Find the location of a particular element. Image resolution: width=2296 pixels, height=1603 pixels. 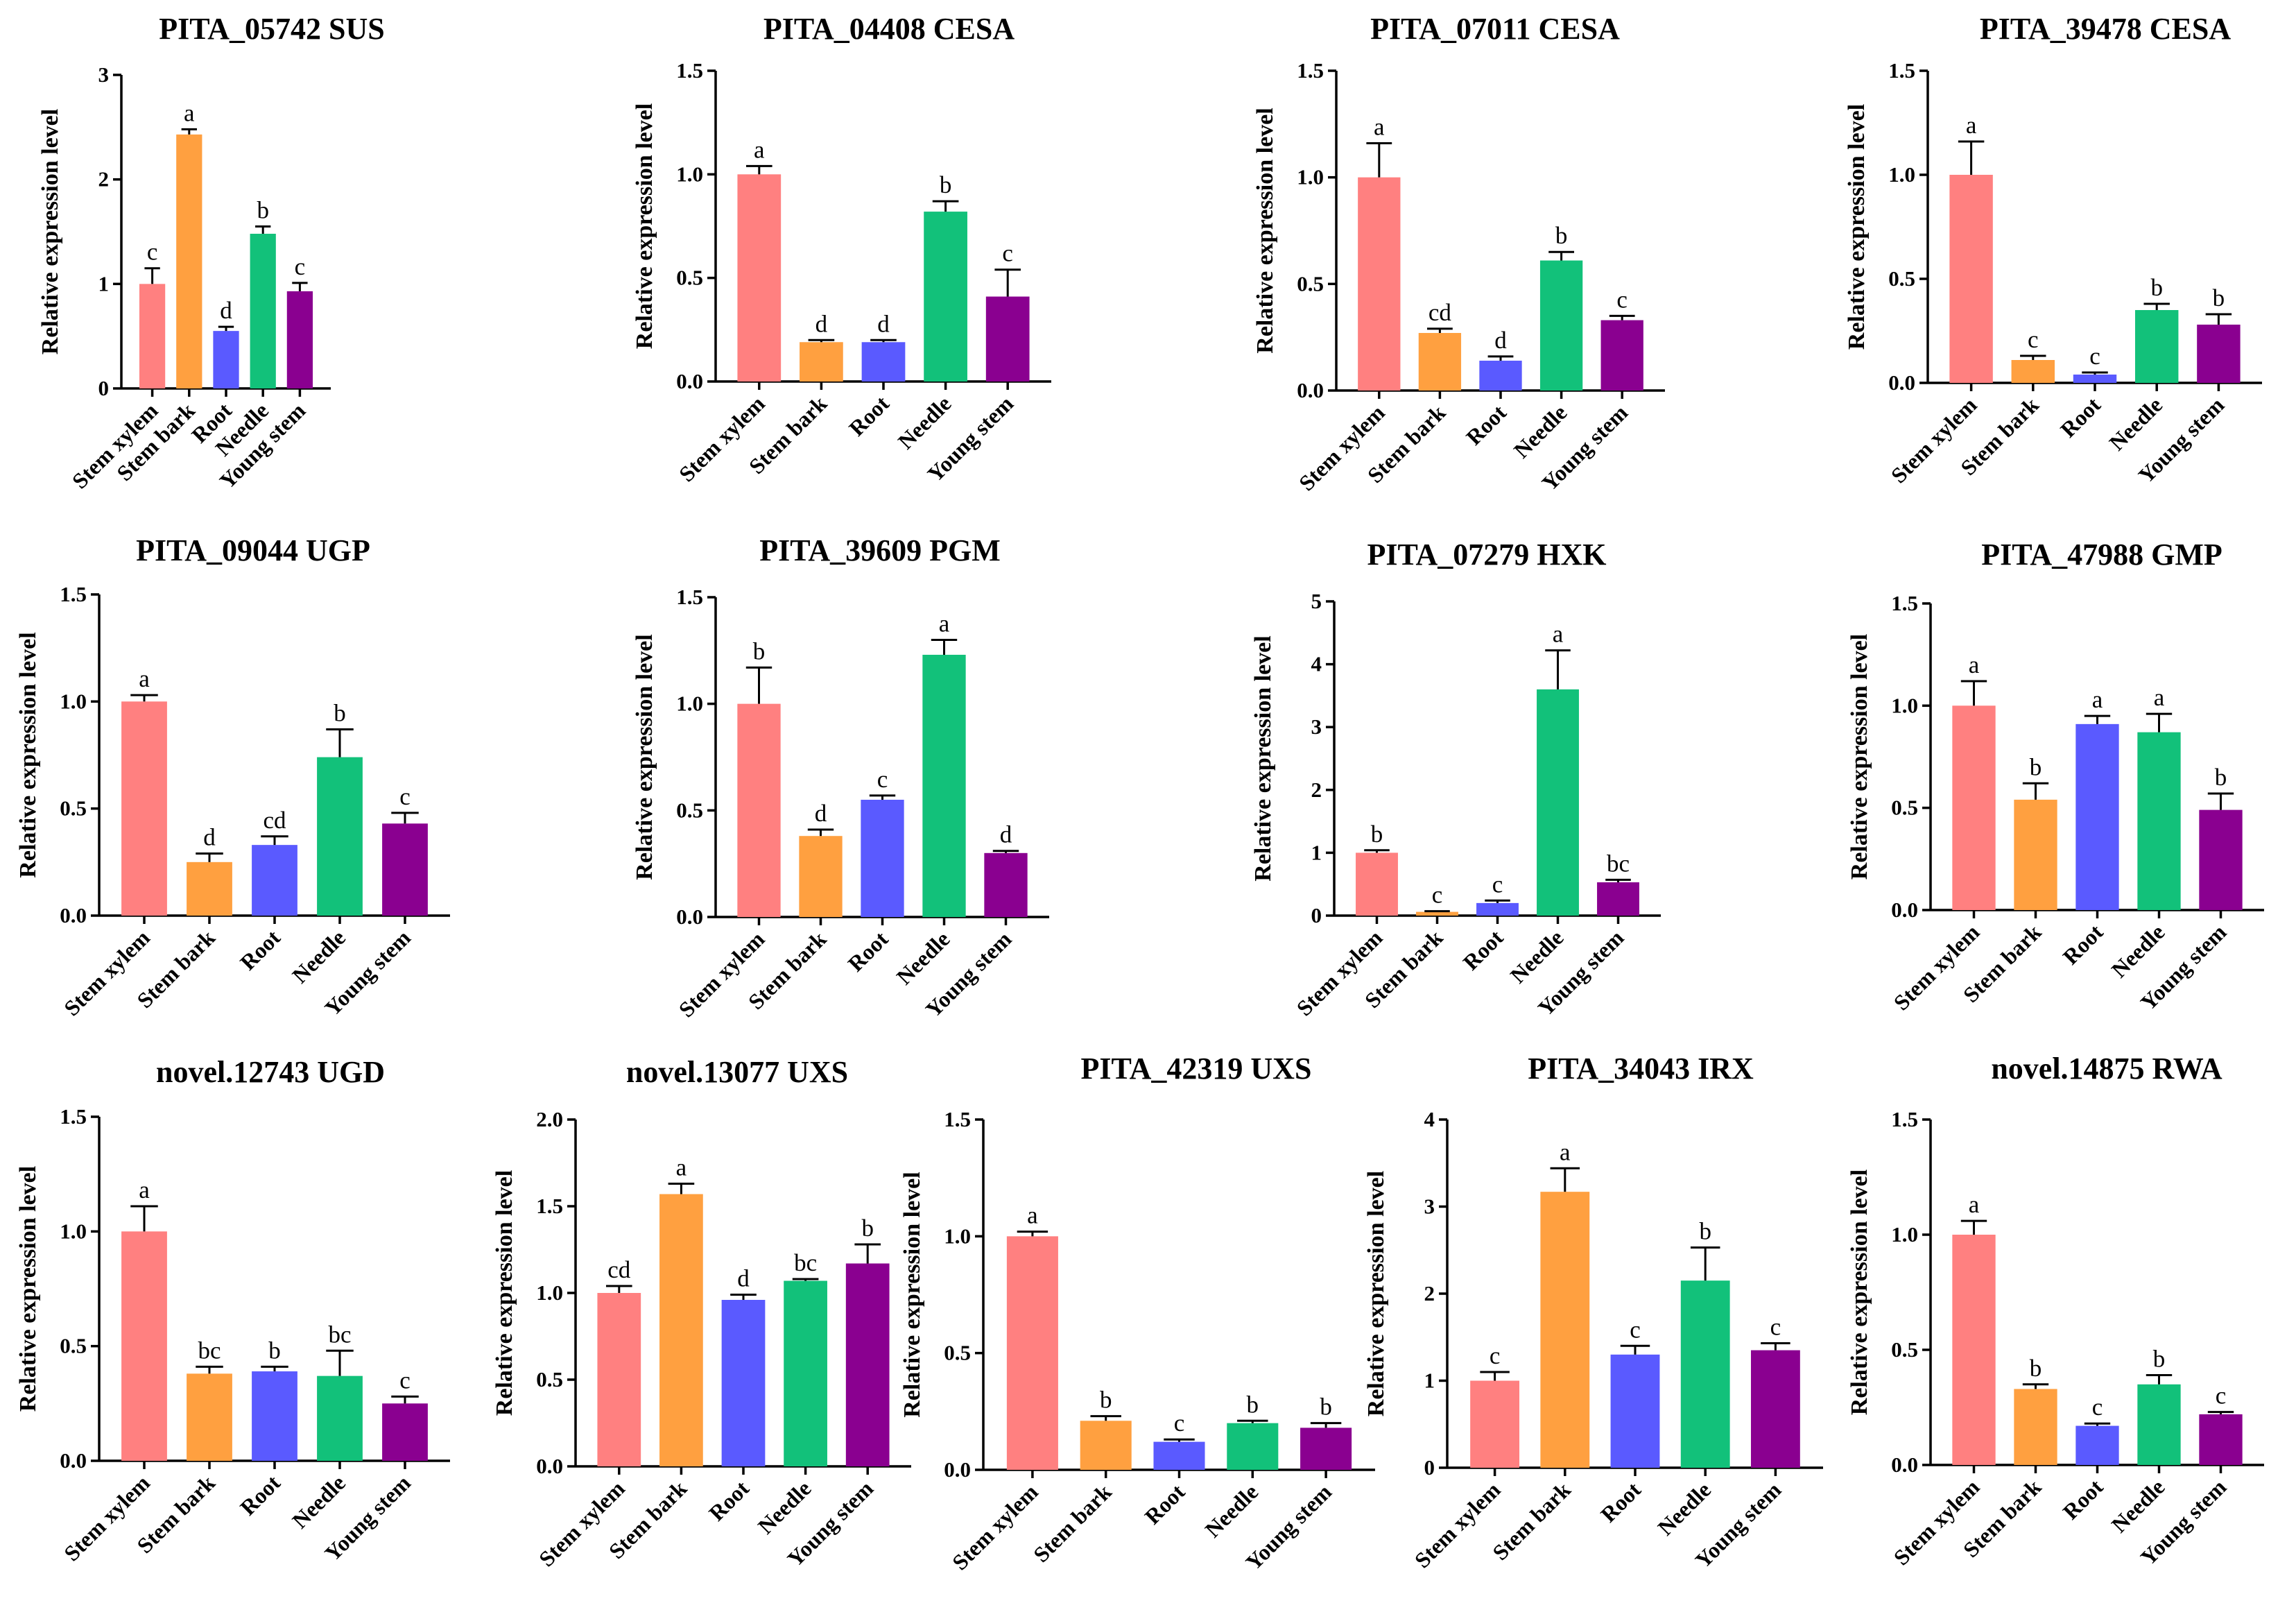

chart-title: novel.13077 UXS is located at coordinates (737, 1072).